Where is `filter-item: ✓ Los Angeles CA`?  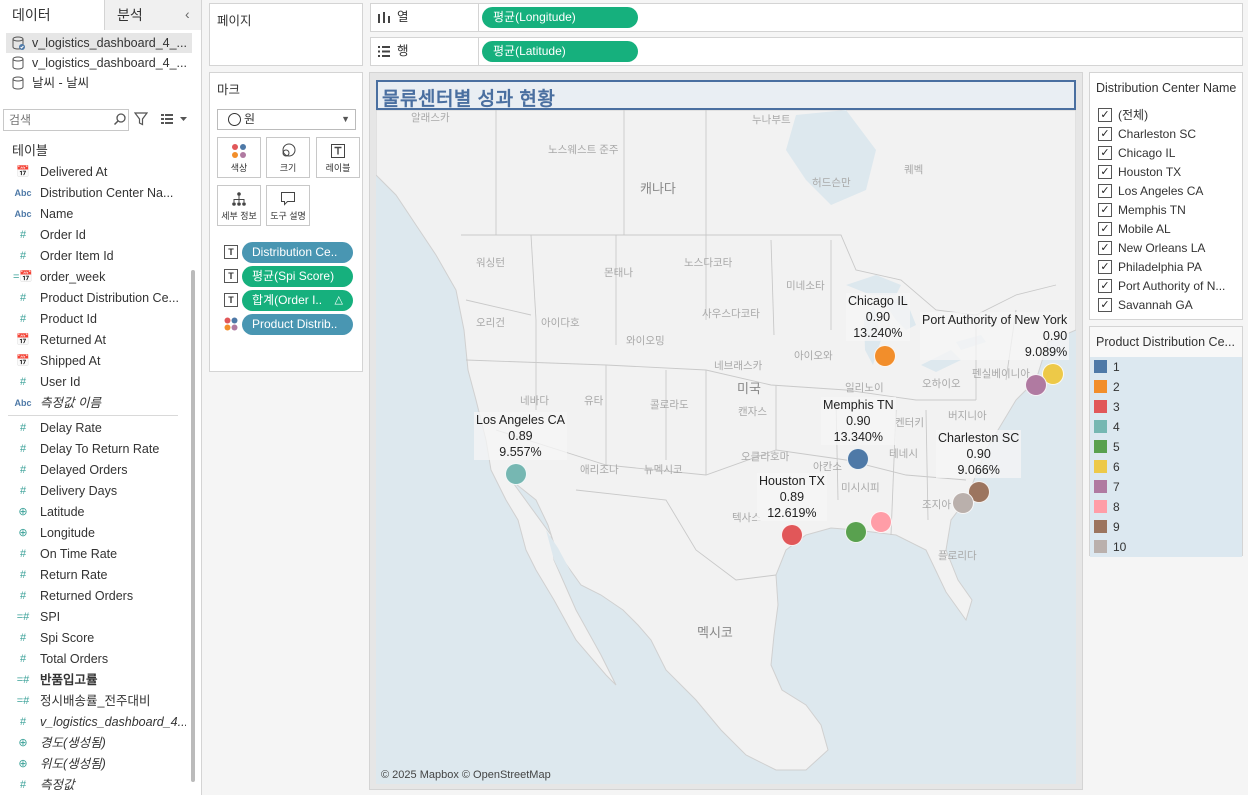 filter-item: ✓ Los Angeles CA is located at coordinates (1169, 191).